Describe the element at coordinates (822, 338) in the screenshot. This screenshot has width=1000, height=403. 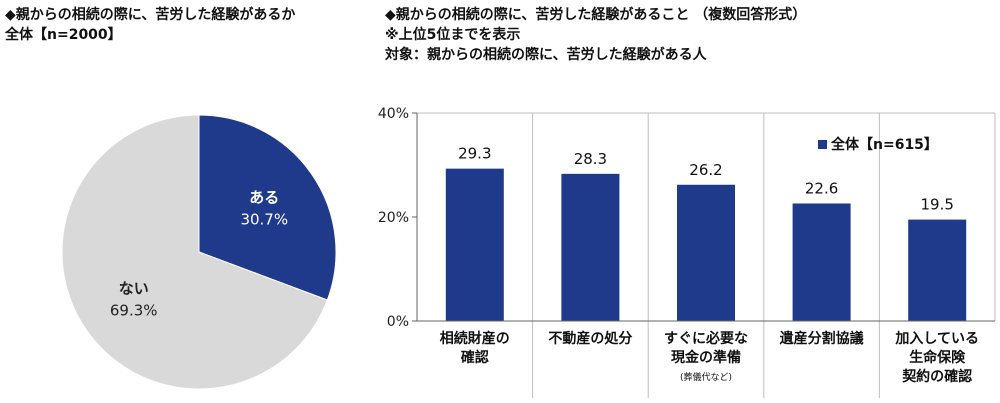
I see `category-label-3: 遺産分割協議` at that location.